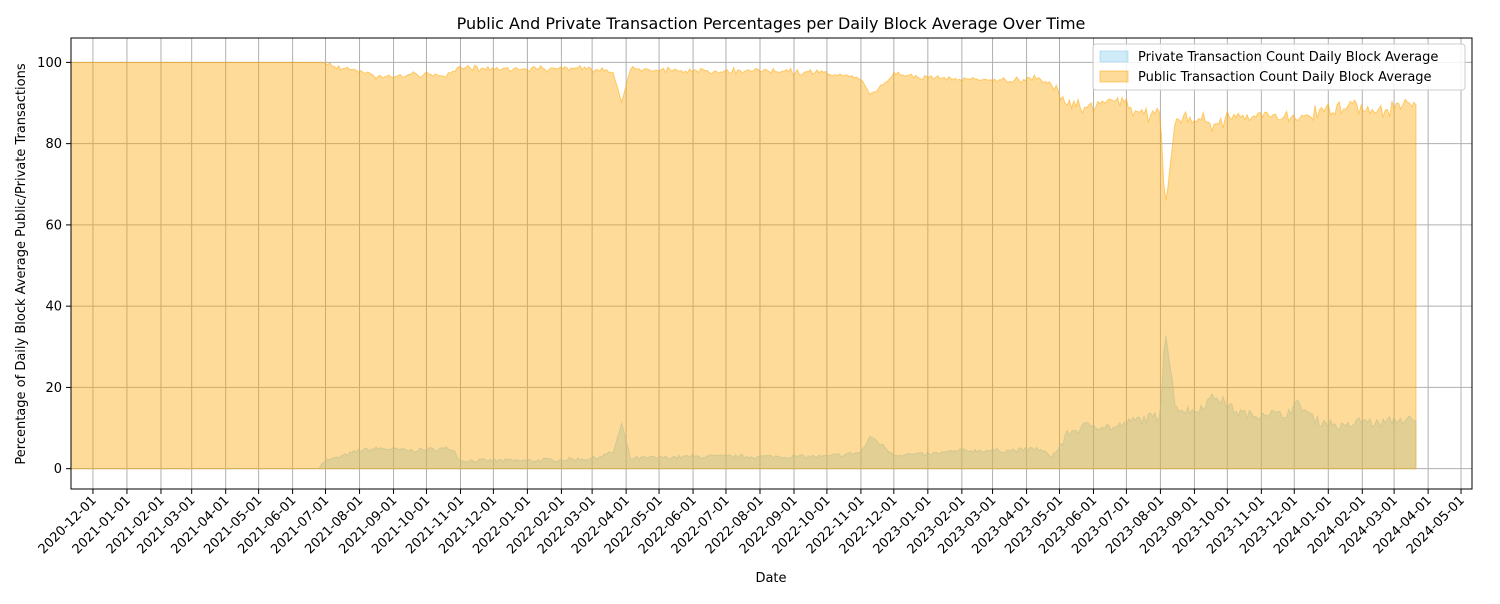 Image resolution: width=1500 pixels, height=604 pixels. I want to click on y-axis: 0 20 40 60 80 100, so click(54, 266).